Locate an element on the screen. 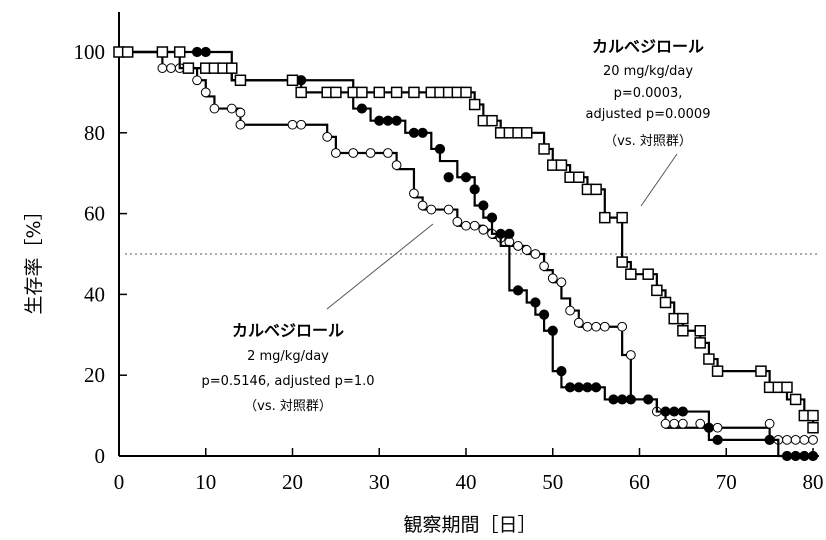 The width and height of the screenshot is (826, 540). annotation-line: p=0.0003, is located at coordinates (648, 93).